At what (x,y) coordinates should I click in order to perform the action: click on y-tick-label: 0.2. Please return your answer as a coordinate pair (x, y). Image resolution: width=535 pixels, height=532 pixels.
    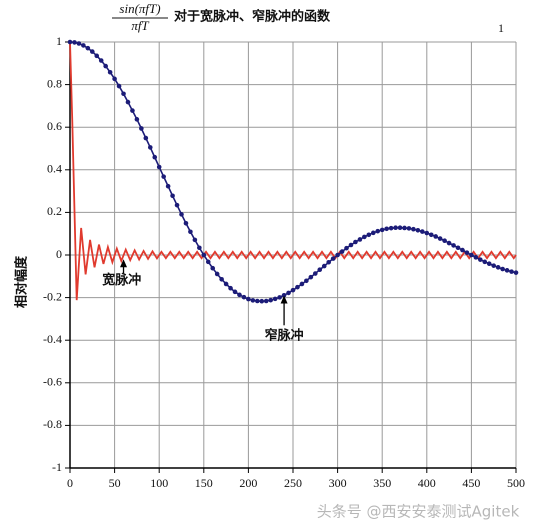
    Looking at the image, I should click on (54, 211).